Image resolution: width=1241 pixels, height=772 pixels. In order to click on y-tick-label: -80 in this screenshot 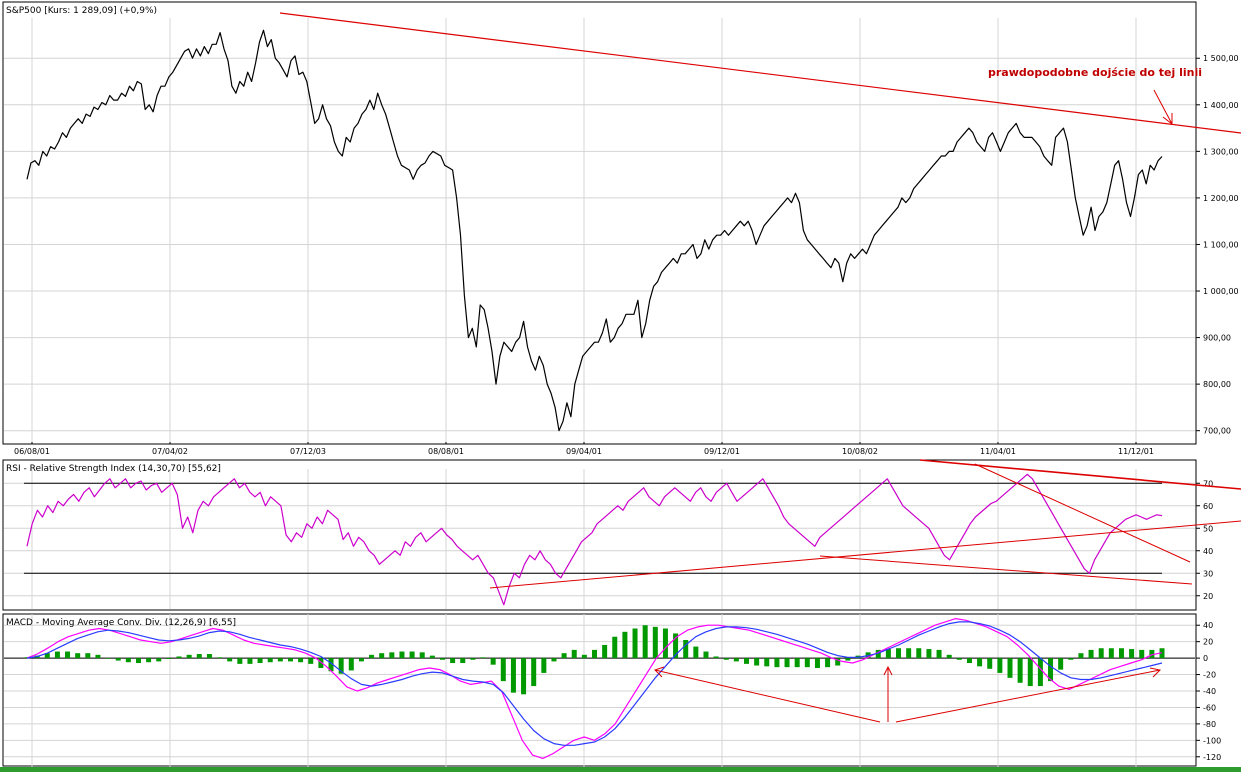, I will do `click(1209, 724)`.